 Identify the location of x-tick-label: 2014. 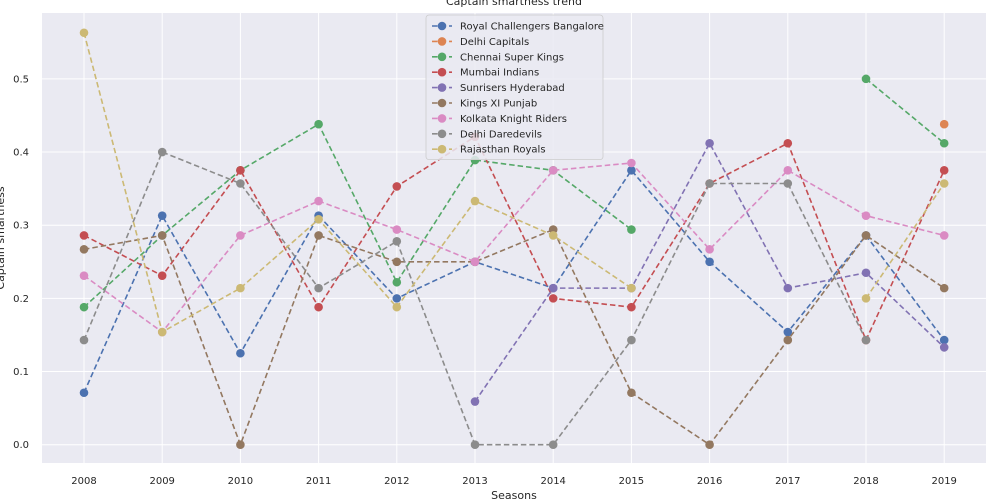
(552, 481).